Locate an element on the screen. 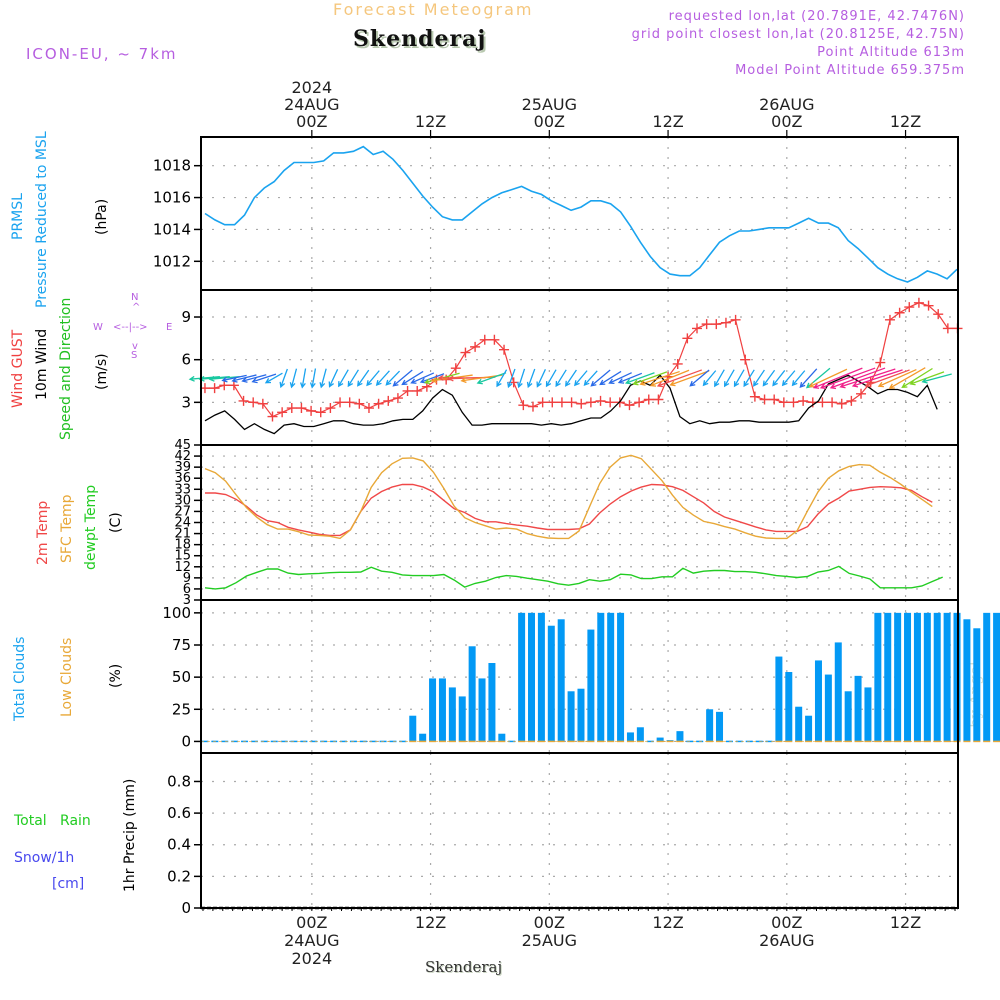 Image resolution: width=1000 pixels, height=1000 pixels. compass-n: N is located at coordinates (134, 297).